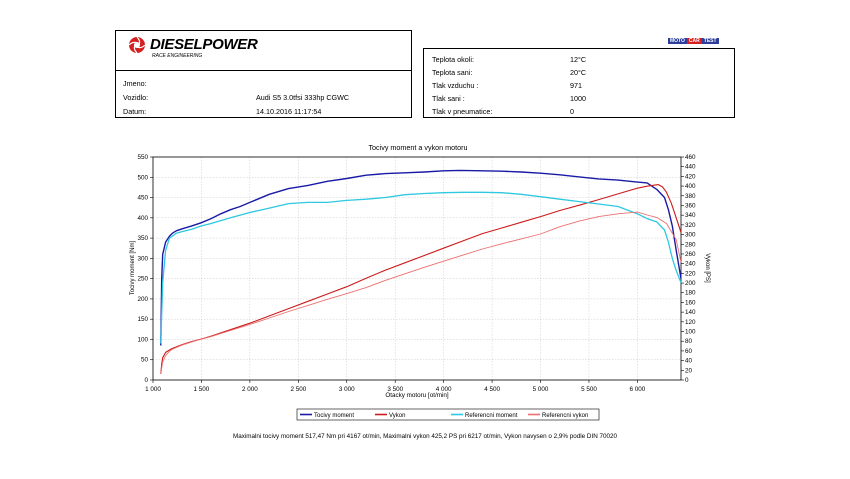  What do you see at coordinates (491, 416) in the screenshot?
I see `legend-label: Referencni moment` at bounding box center [491, 416].